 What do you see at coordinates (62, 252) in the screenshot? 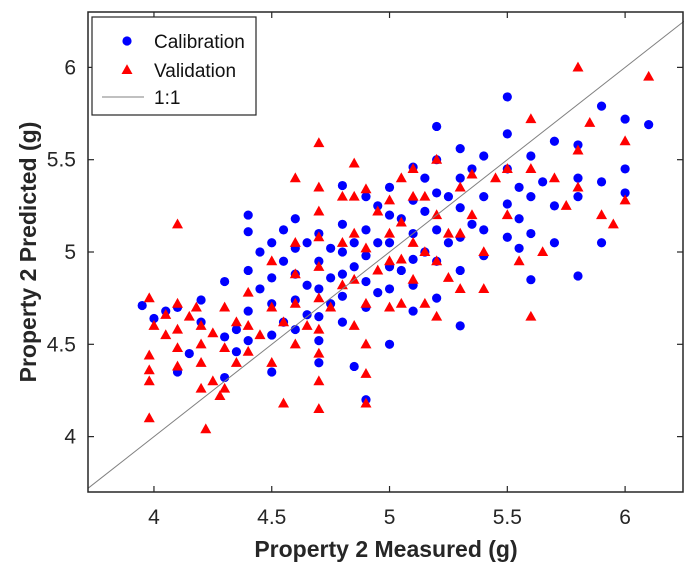
I see `y-axis-tick-labels: 4 4.5 5 5.5 6` at bounding box center [62, 252].